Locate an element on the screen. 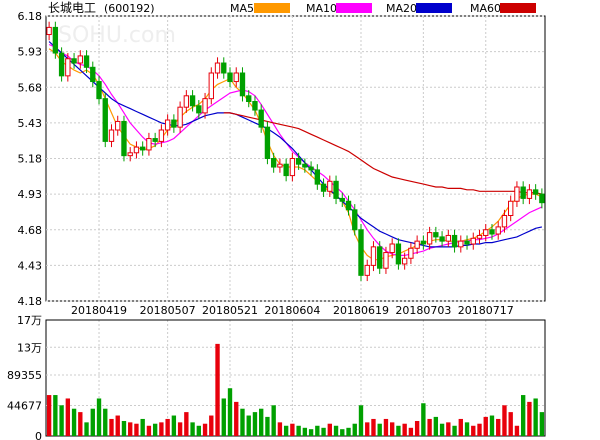  stock-title: 长城电工 is located at coordinates (72, 8).